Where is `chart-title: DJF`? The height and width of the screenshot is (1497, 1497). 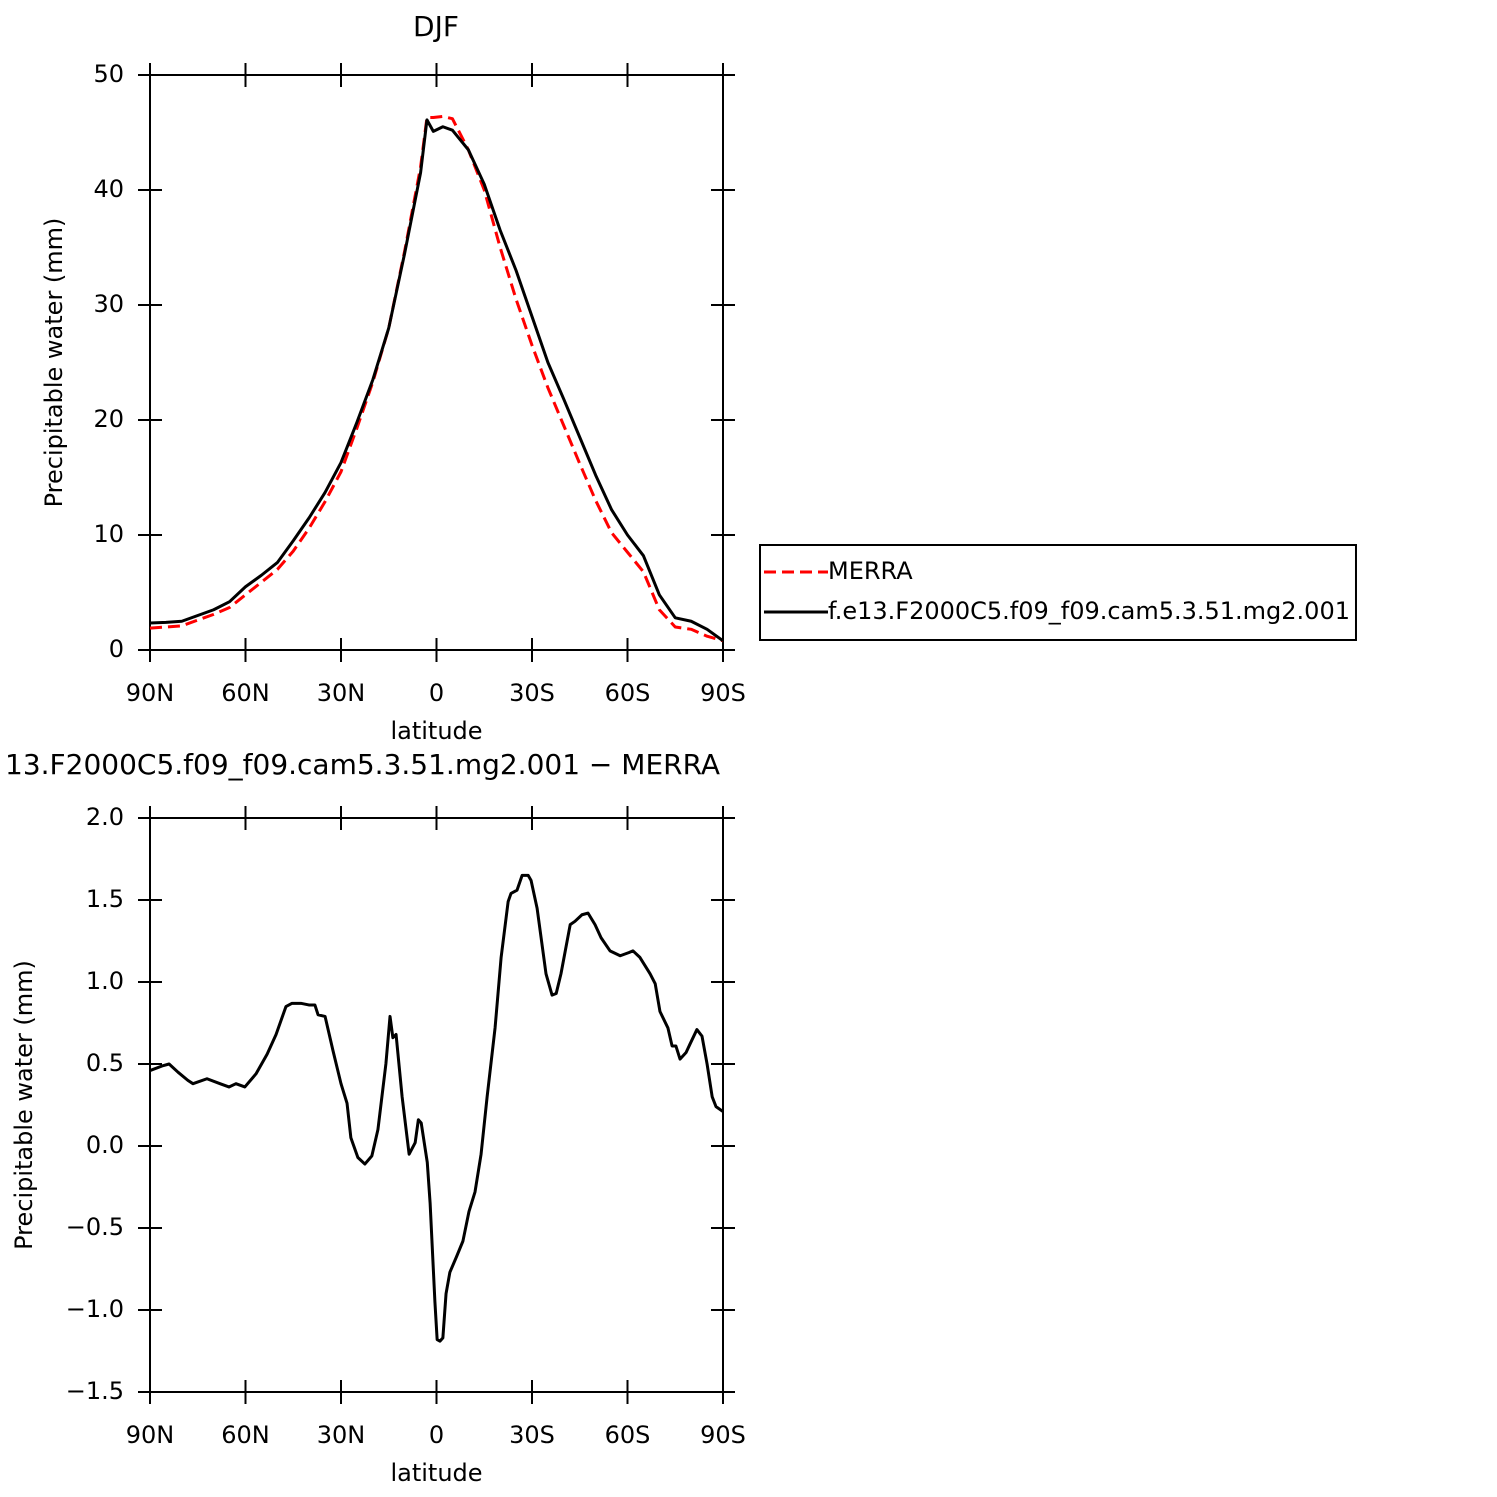
chart-title: DJF is located at coordinates (436, 26).